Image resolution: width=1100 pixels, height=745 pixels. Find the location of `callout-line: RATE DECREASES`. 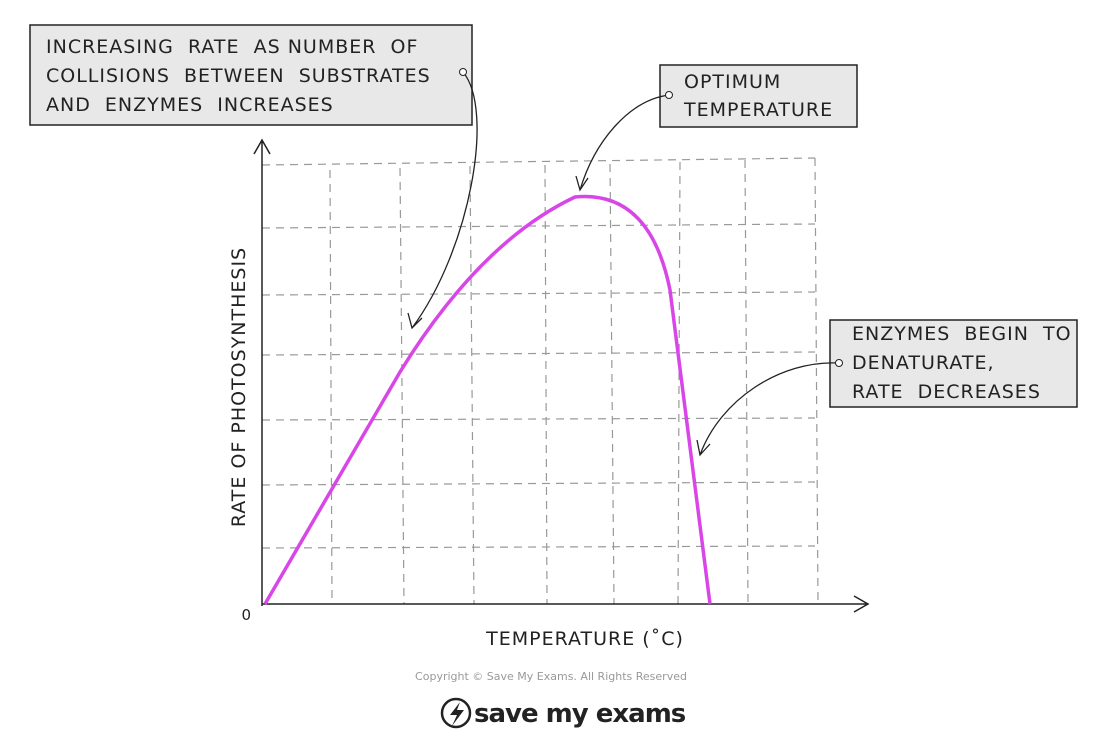

callout-line: RATE DECREASES is located at coordinates (946, 392).